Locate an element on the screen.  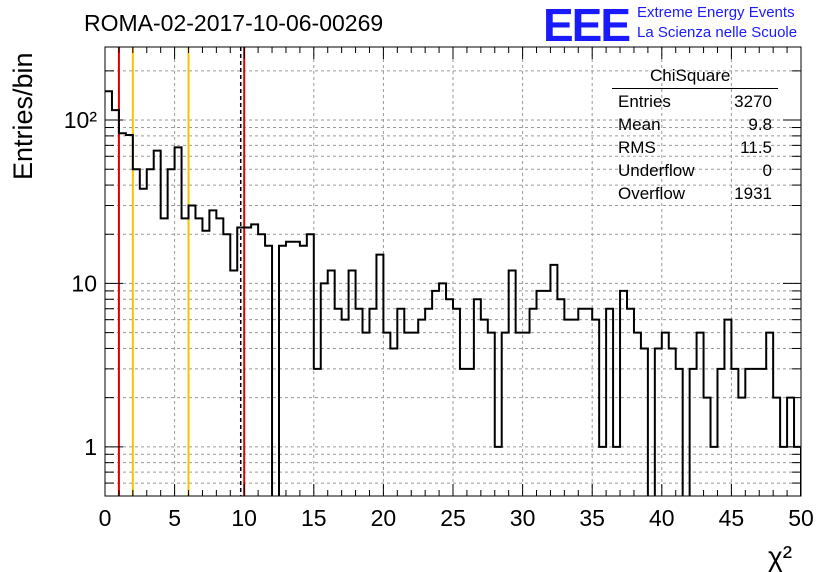
stats-row-value: 9.8 is located at coordinates (760, 124).